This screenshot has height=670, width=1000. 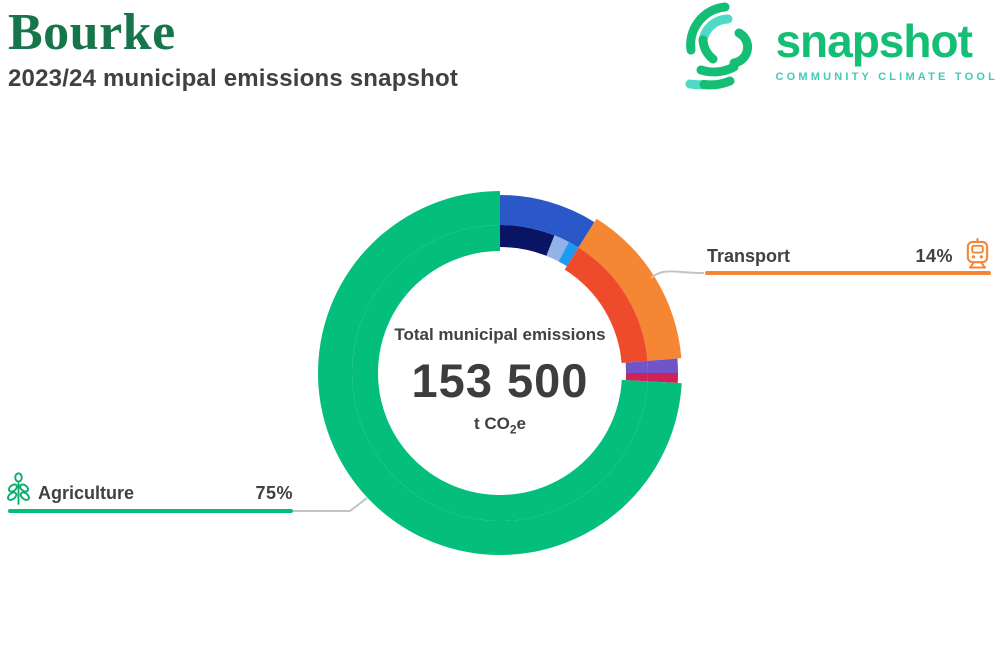 I want to click on total-emissions-unit: t CO2e, so click(x=500, y=425).